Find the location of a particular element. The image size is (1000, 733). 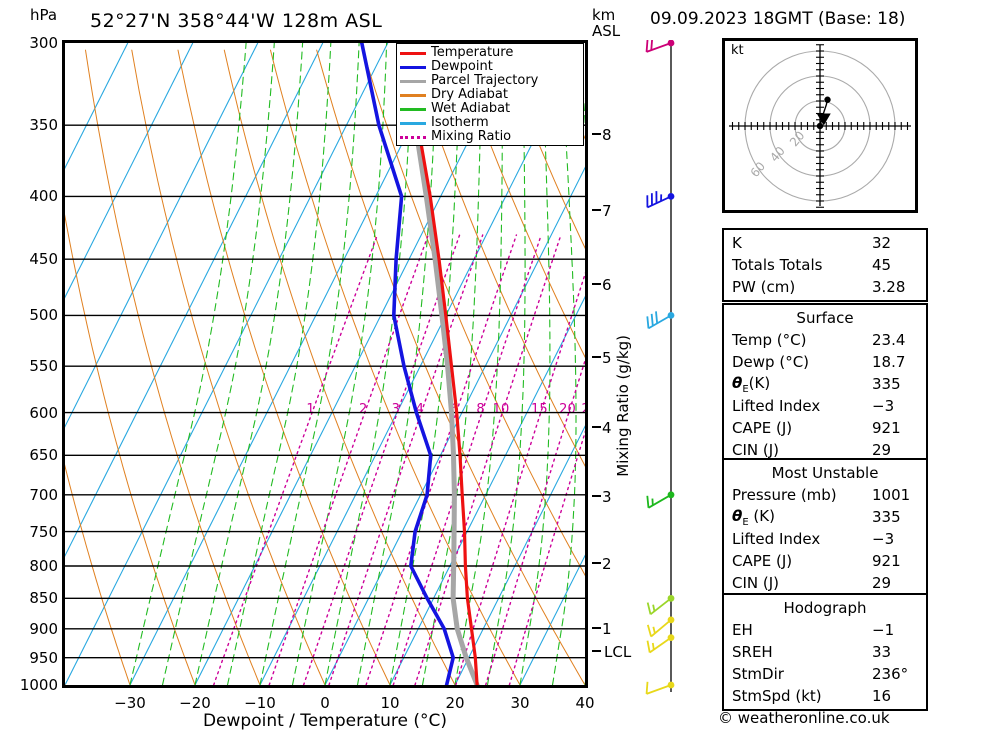

panel-indices: K 32 Totals Totals 45 PW (cm) 3.28 is located at coordinates (825, 265).